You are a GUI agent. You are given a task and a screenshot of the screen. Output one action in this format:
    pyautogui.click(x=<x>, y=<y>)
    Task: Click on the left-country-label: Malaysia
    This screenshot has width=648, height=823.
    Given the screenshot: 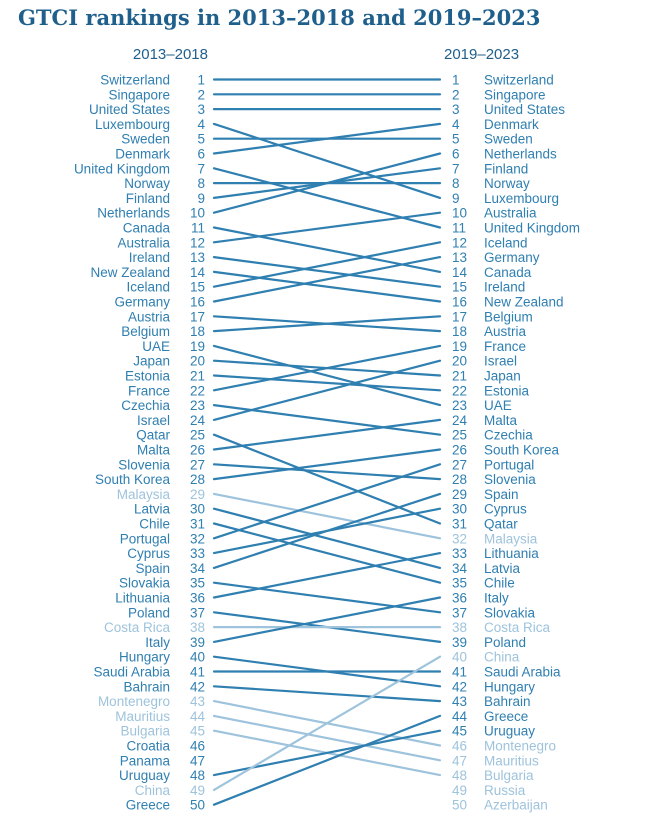 What is the action you would take?
    pyautogui.click(x=144, y=494)
    